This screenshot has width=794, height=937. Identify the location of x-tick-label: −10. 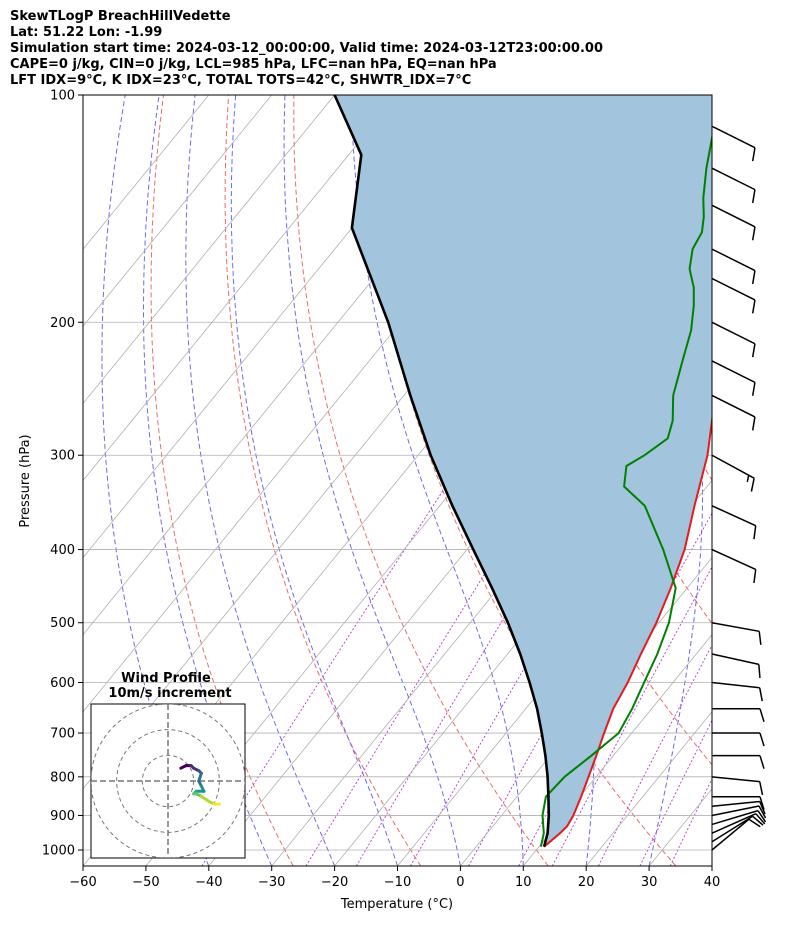
(397, 882).